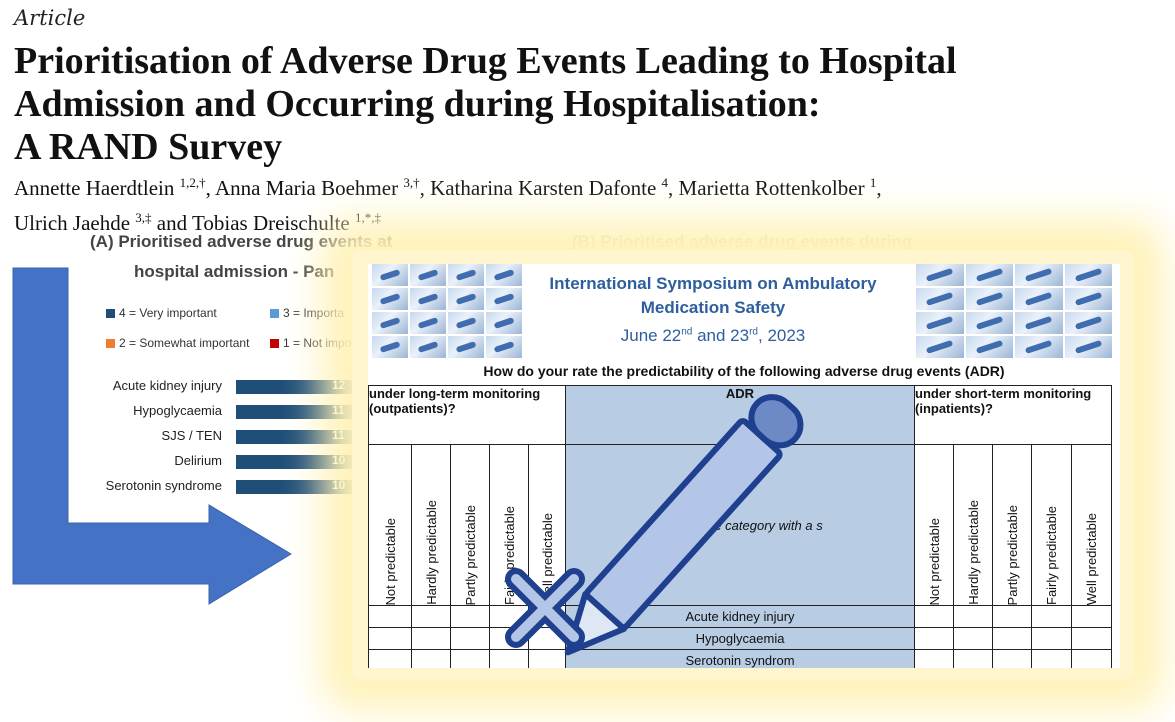 Image resolution: width=1175 pixels, height=722 pixels. I want to click on legend-item: 1 = Not impo, so click(310, 343).